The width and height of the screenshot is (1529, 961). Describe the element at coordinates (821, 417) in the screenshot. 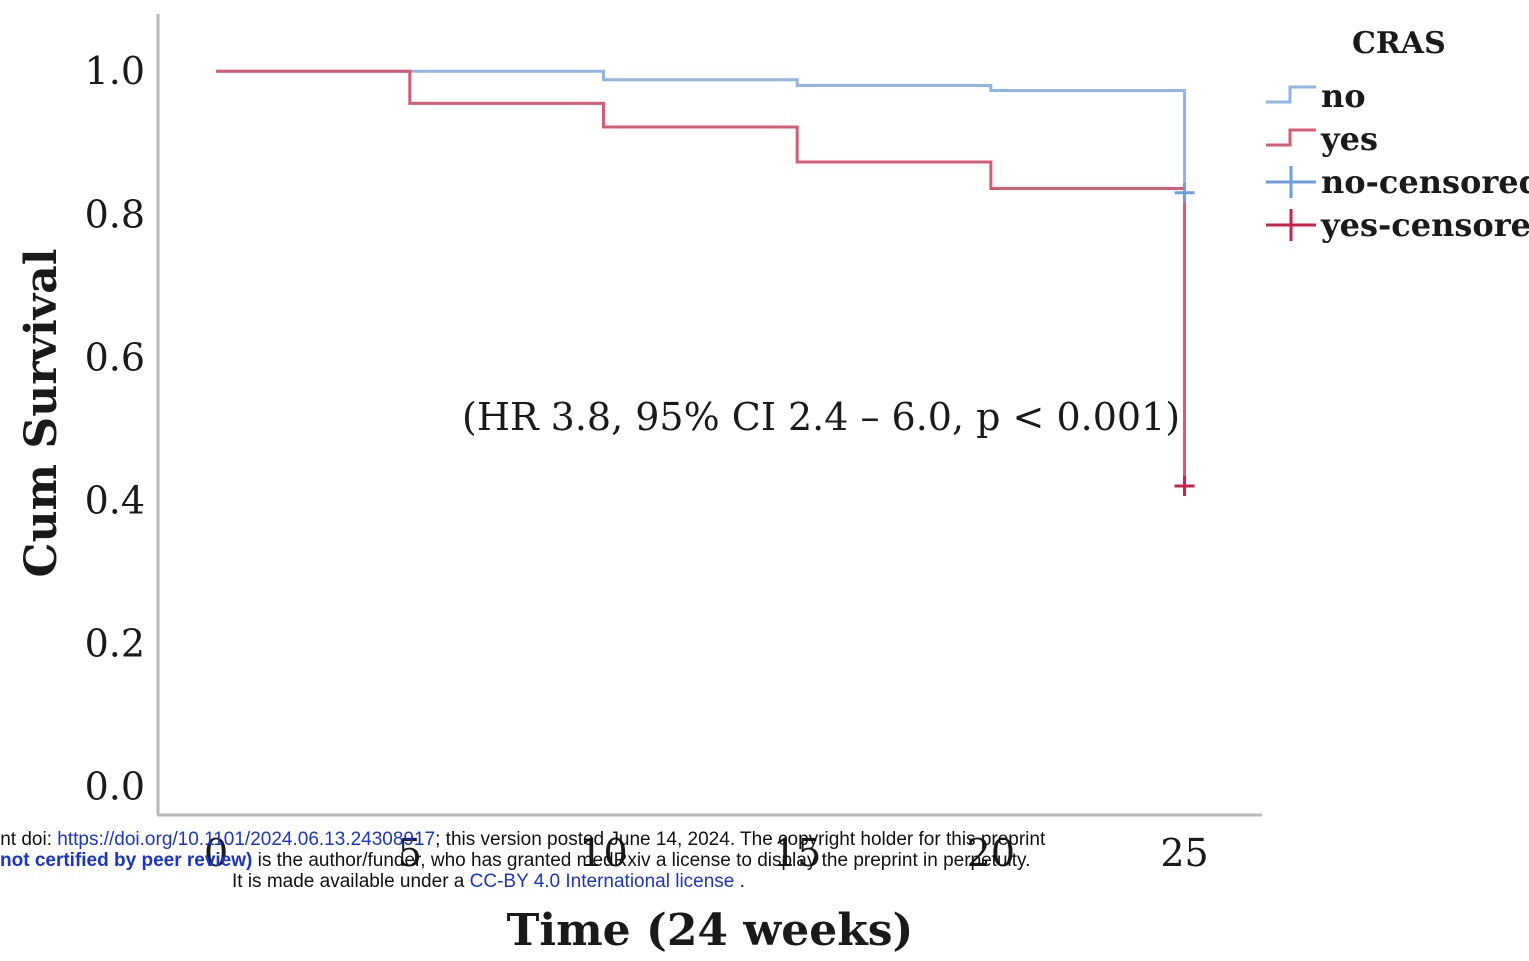

I see `annotation-text: (HR 3.8, 95% CI 2.4 – 6.0, p < 0.001)` at that location.